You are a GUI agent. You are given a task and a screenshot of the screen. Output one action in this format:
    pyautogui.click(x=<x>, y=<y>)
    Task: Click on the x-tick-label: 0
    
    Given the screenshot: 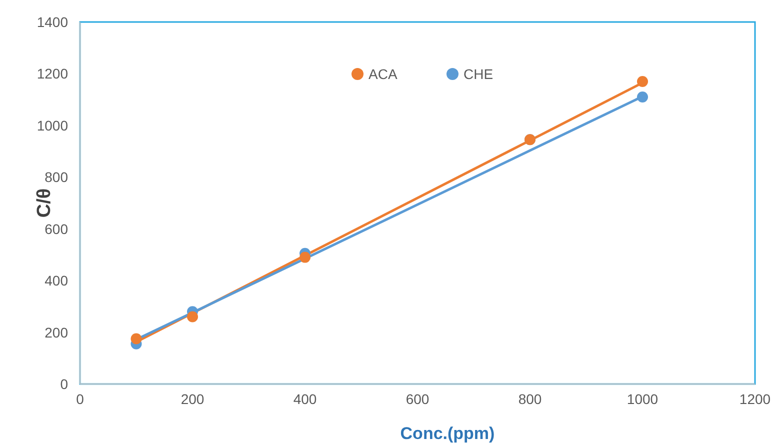 What is the action you would take?
    pyautogui.click(x=80, y=399)
    